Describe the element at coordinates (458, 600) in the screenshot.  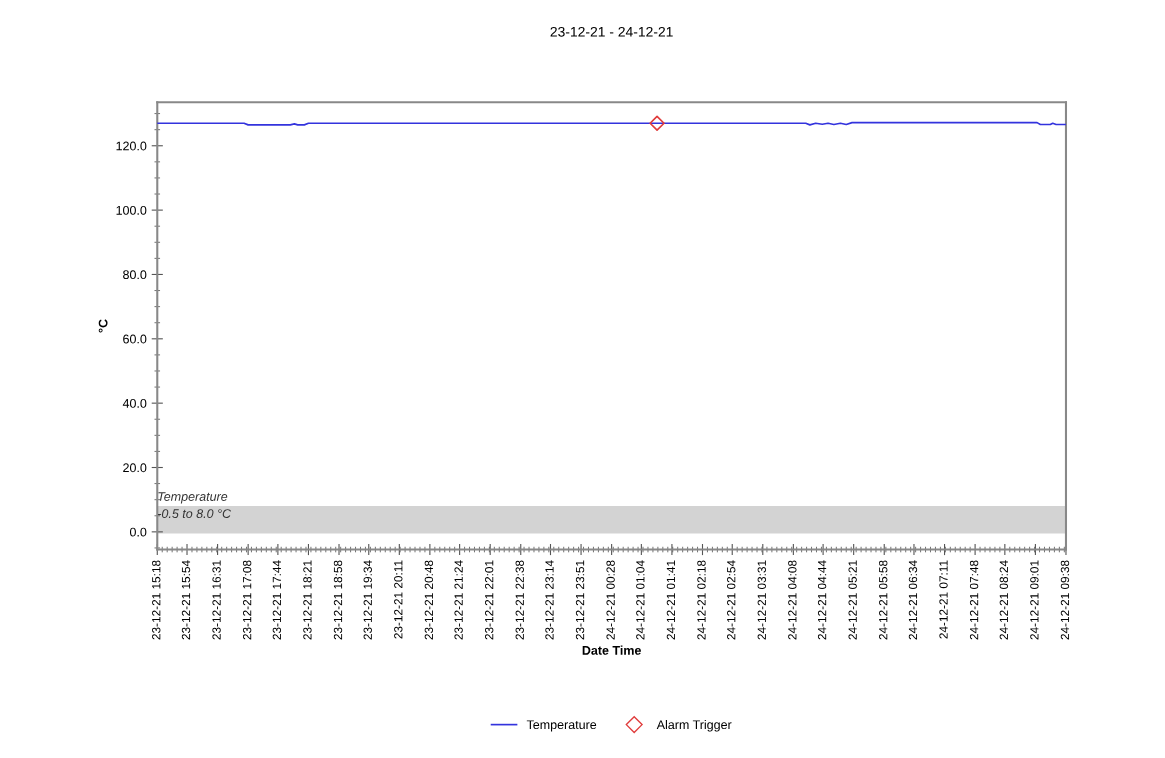
I see `x-tick-label: 23-12-21 21:24` at that location.